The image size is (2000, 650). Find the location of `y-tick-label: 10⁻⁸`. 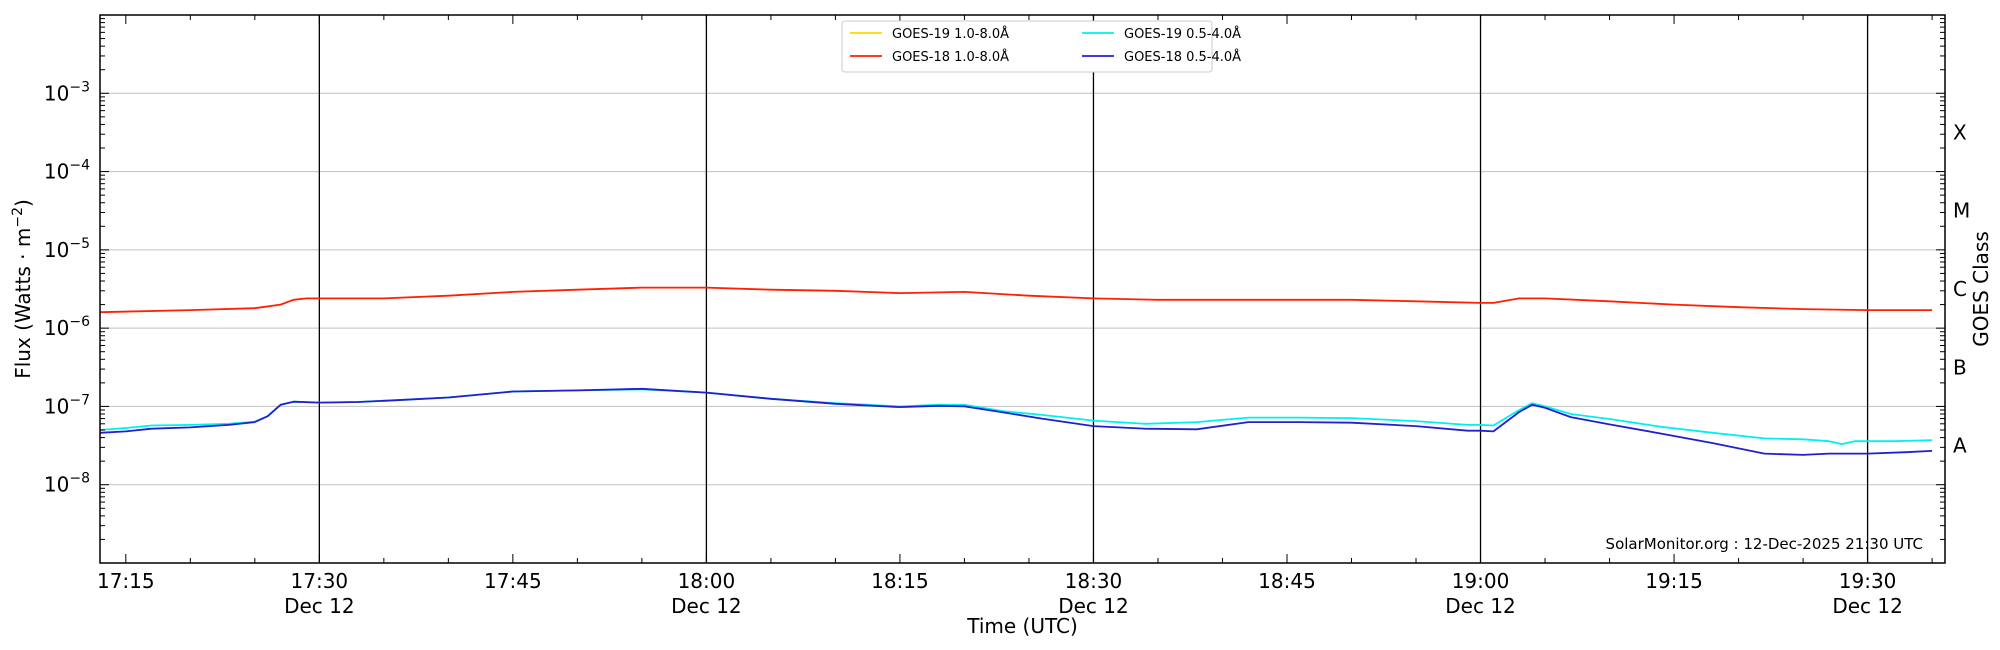

y-tick-label: 10⁻⁸ is located at coordinates (67, 484).